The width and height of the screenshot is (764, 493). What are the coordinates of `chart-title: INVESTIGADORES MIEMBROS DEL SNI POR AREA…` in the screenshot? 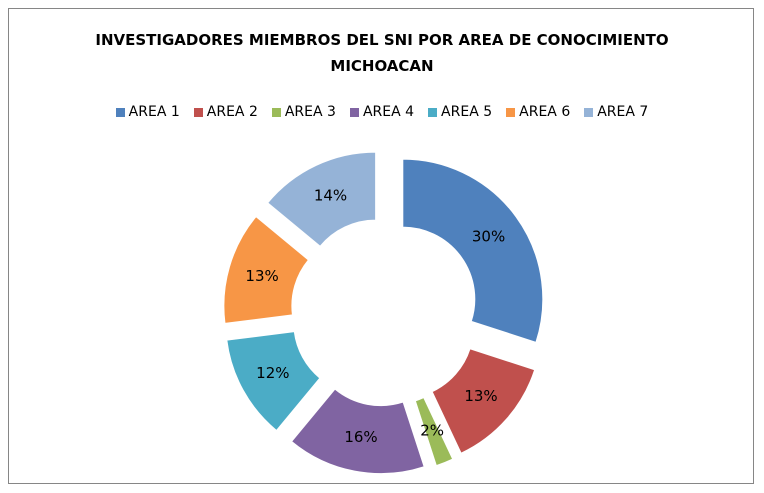 It's located at (382, 53).